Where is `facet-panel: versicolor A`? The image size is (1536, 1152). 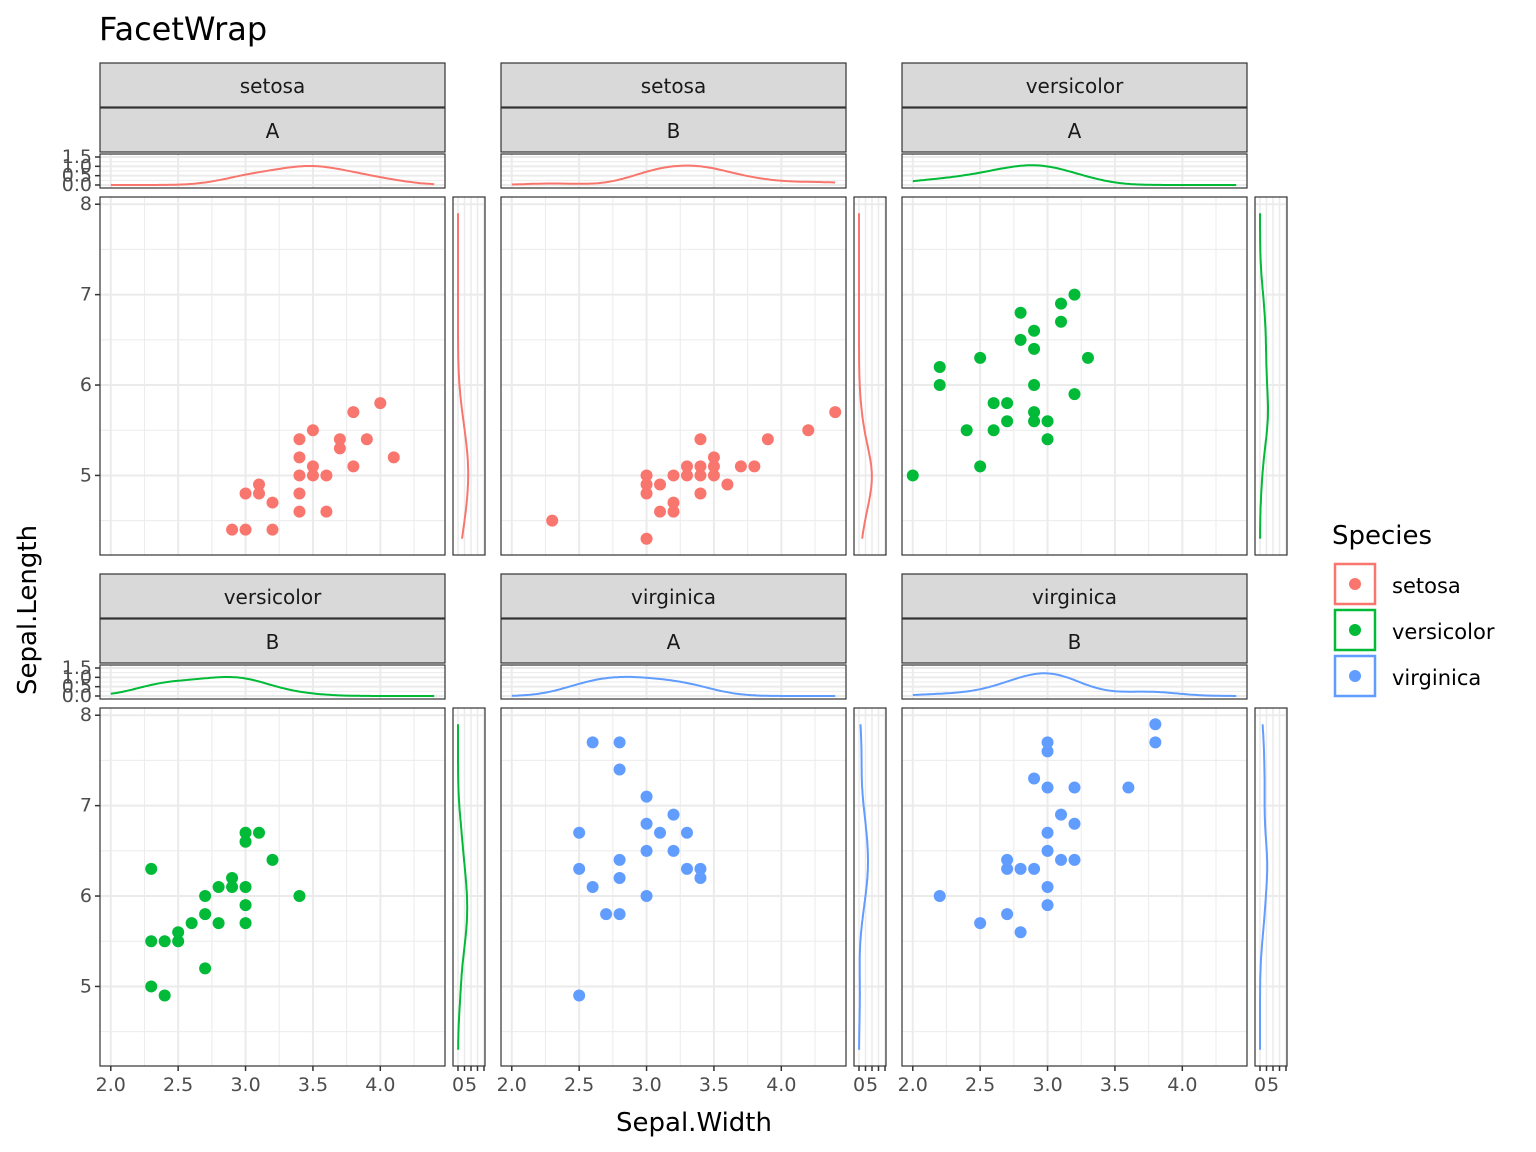 facet-panel: versicolor A is located at coordinates (1094, 309).